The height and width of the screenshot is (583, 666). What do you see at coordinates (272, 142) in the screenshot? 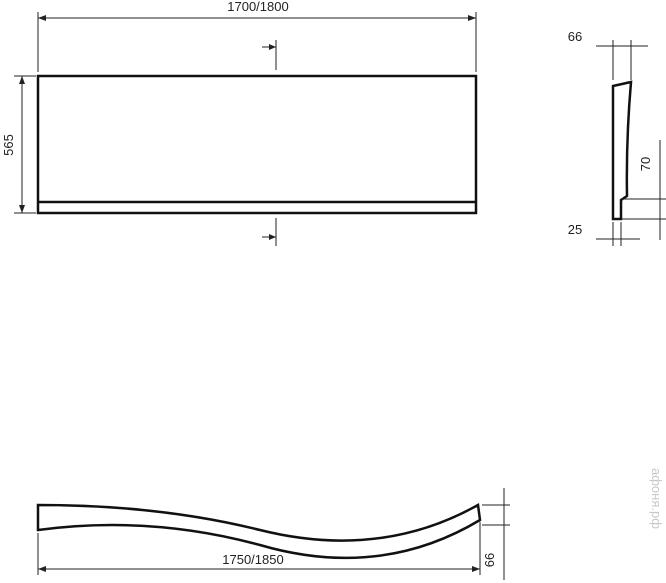
I see `arrowheads` at bounding box center [272, 142].